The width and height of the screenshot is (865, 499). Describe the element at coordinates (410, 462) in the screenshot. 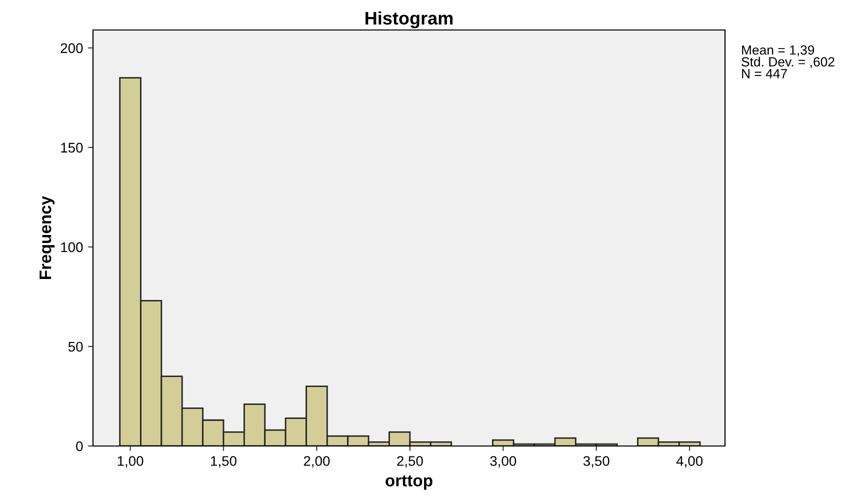

I see `x-tick-label: 2,50` at that location.